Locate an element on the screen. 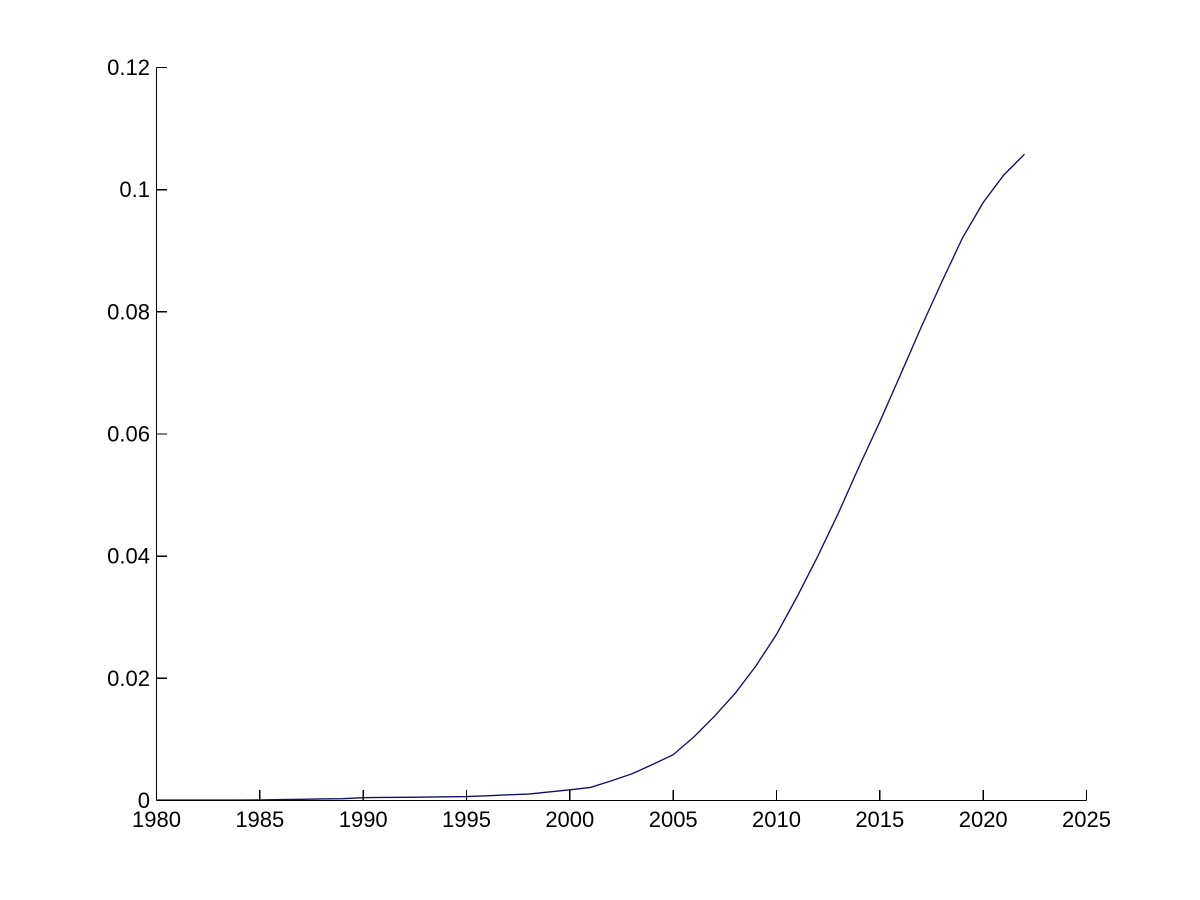 This screenshot has width=1200, height=900. svg-text: 0.06 is located at coordinates (128, 434).